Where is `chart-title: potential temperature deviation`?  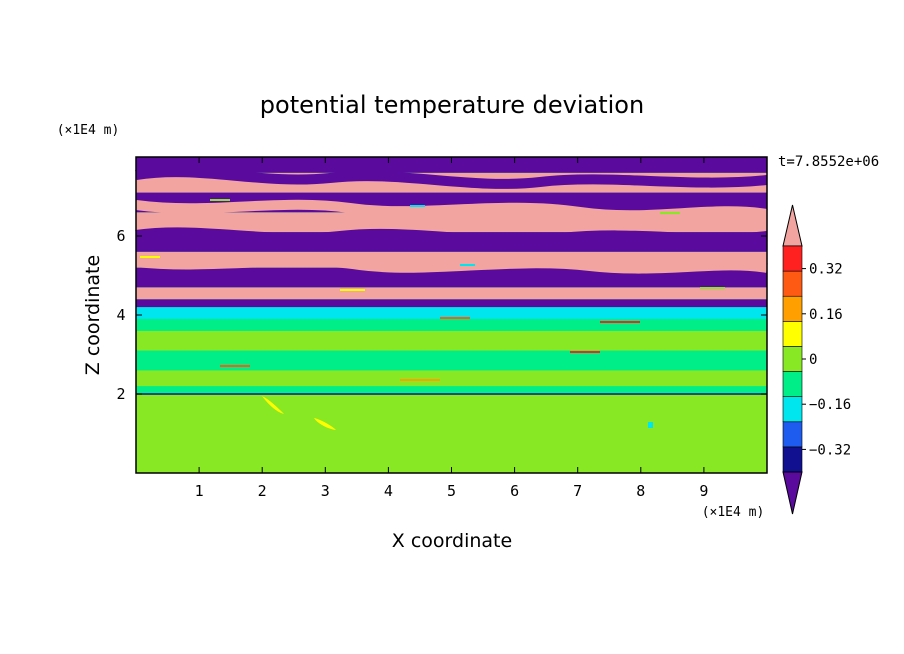
chart-title: potential temperature deviation is located at coordinates (452, 105).